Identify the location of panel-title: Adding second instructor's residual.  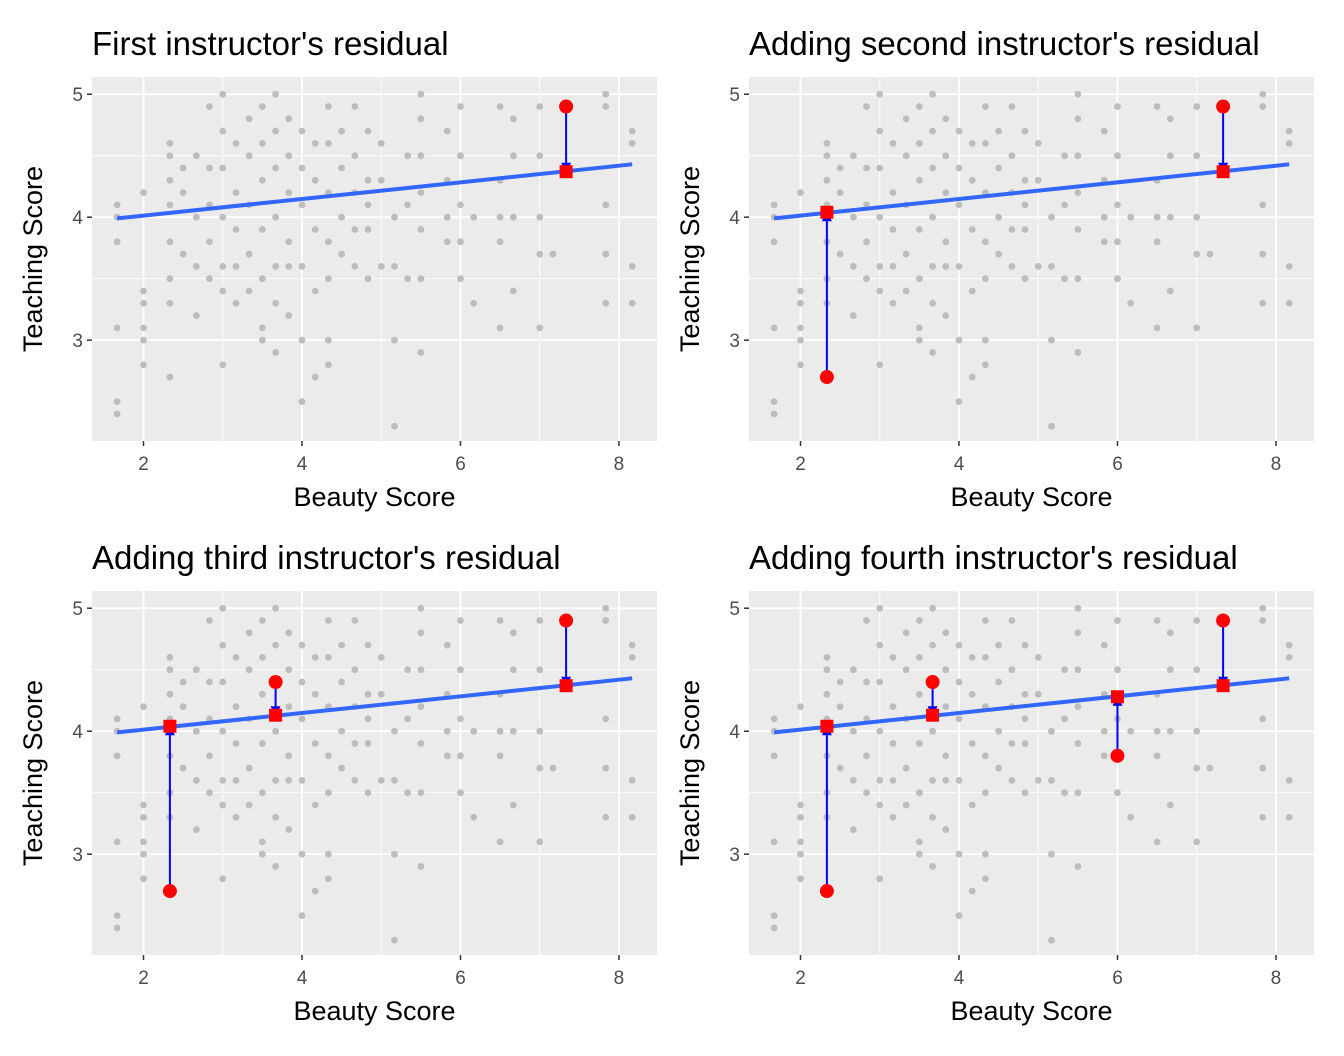
(1004, 43).